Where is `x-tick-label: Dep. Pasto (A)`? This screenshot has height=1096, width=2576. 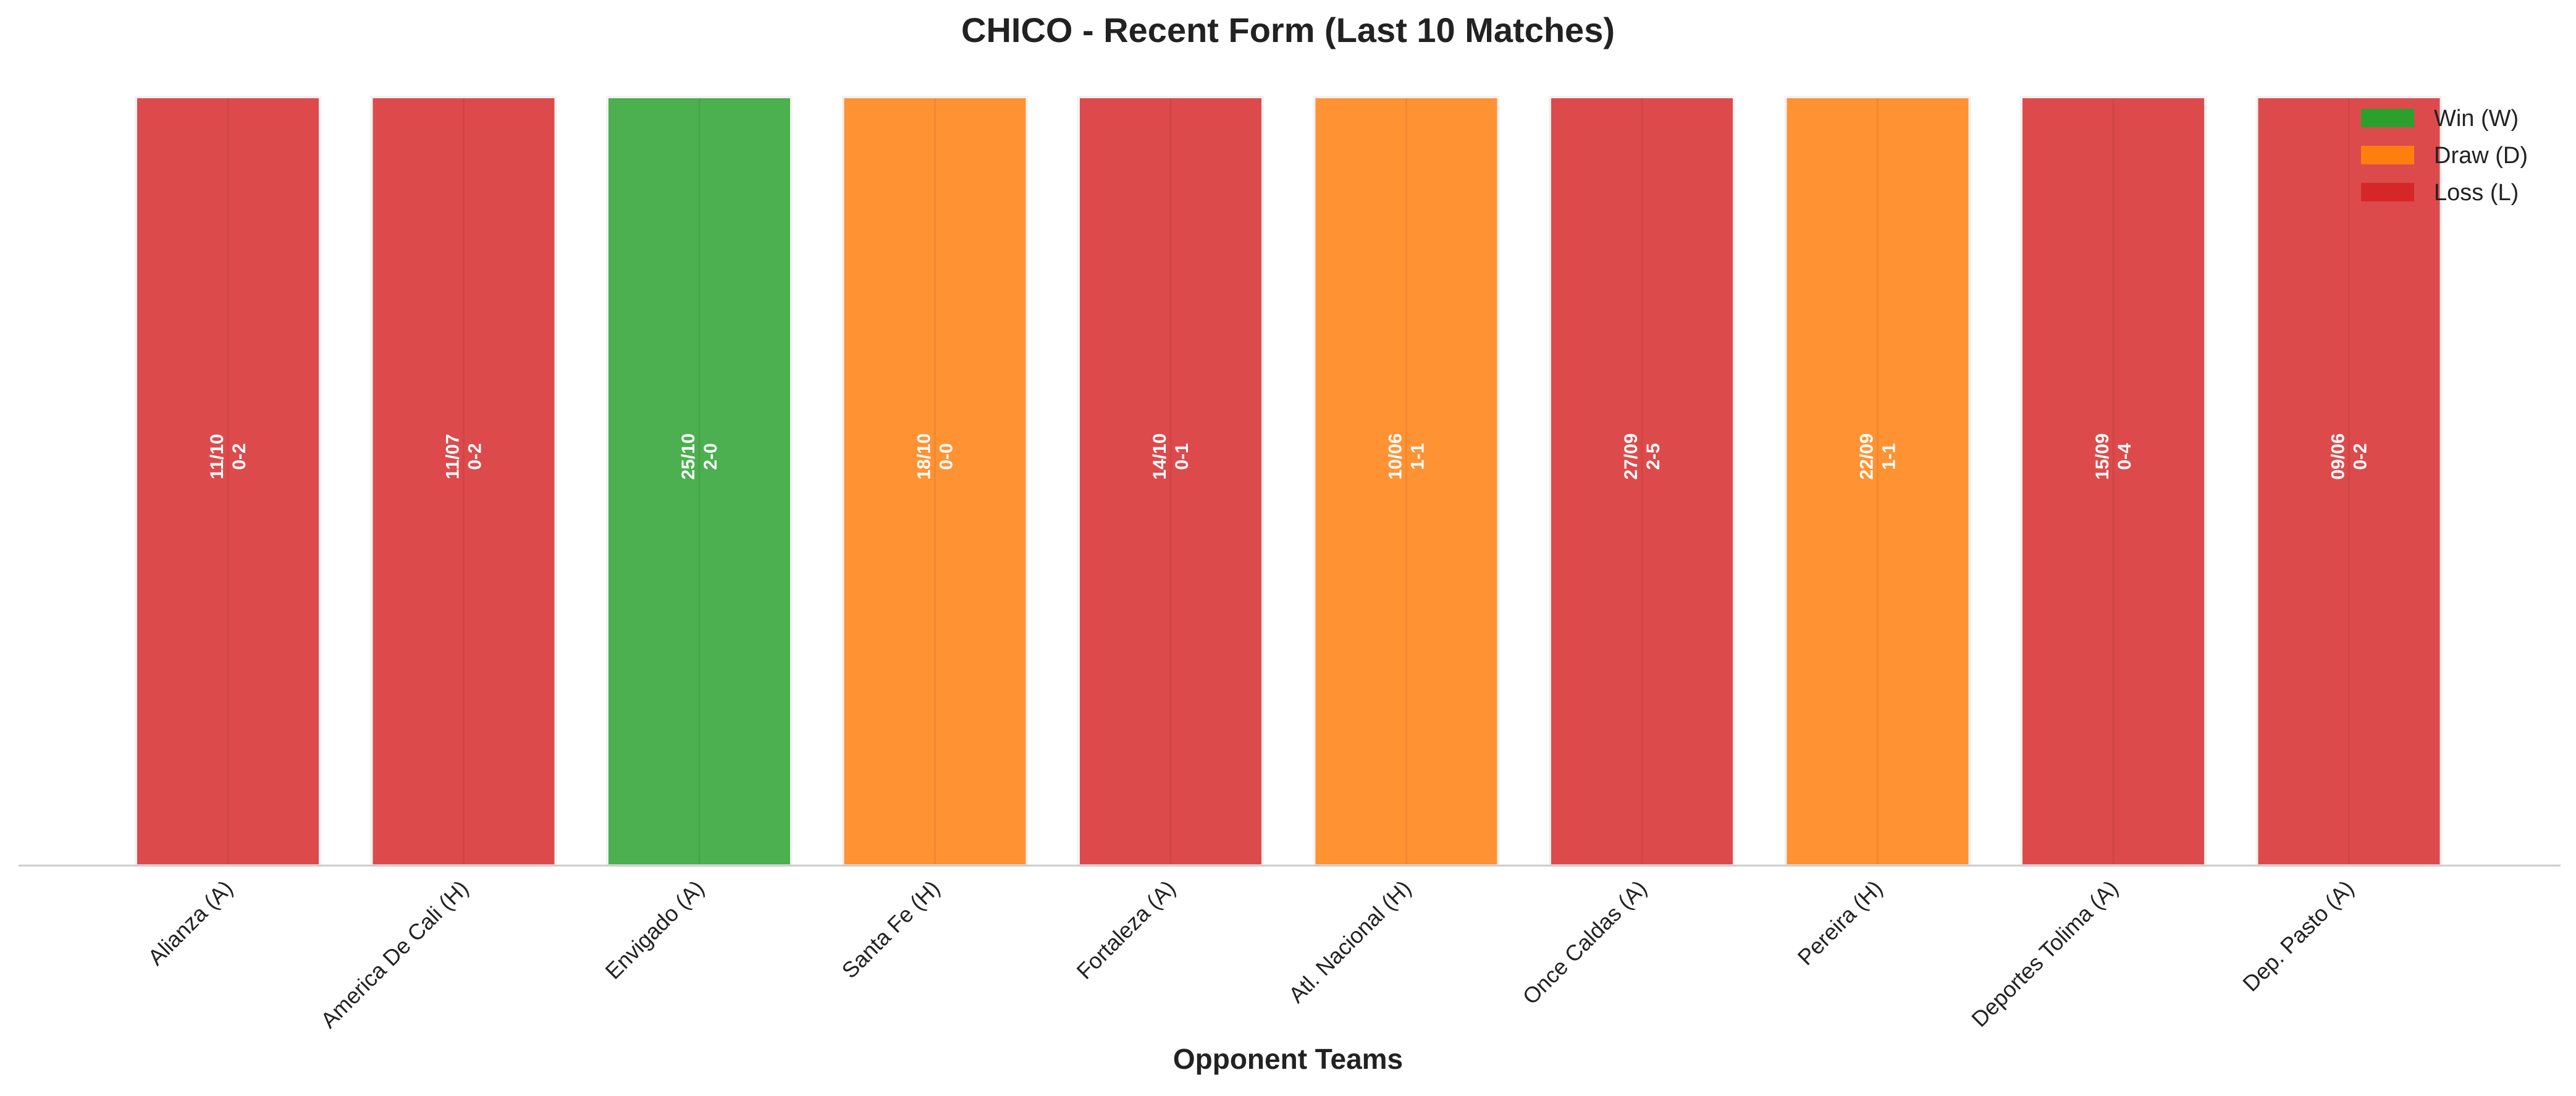 x-tick-label: Dep. Pasto (A) is located at coordinates (2298, 936).